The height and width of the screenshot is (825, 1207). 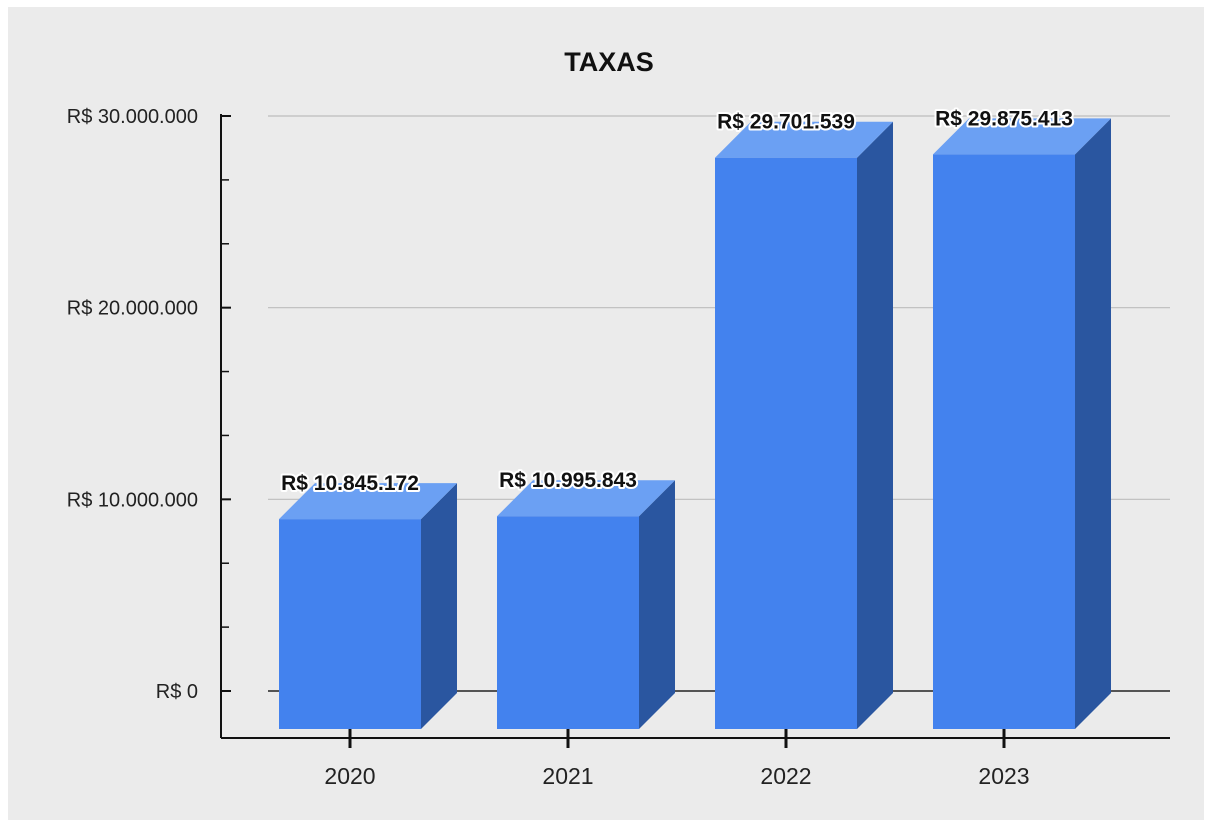 I want to click on data-label: R$ 29.701.539, so click(x=786, y=122).